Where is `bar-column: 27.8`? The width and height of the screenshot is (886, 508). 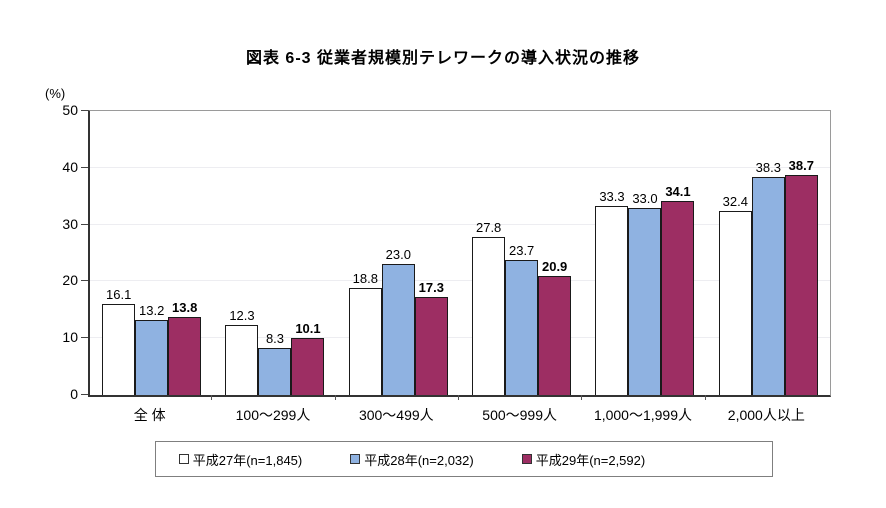 bar-column: 27.8 is located at coordinates (489, 253).